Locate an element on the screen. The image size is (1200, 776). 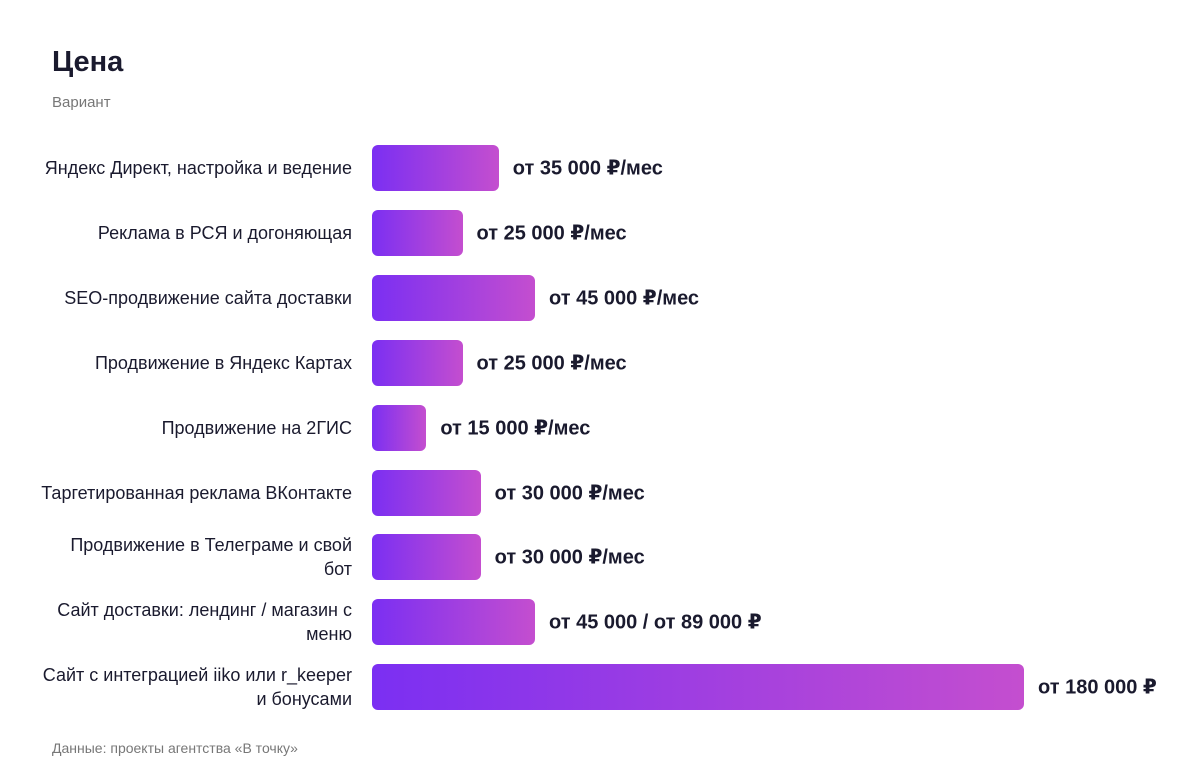
source-note: Данные: проекты агентства «В точку» is located at coordinates (175, 748).